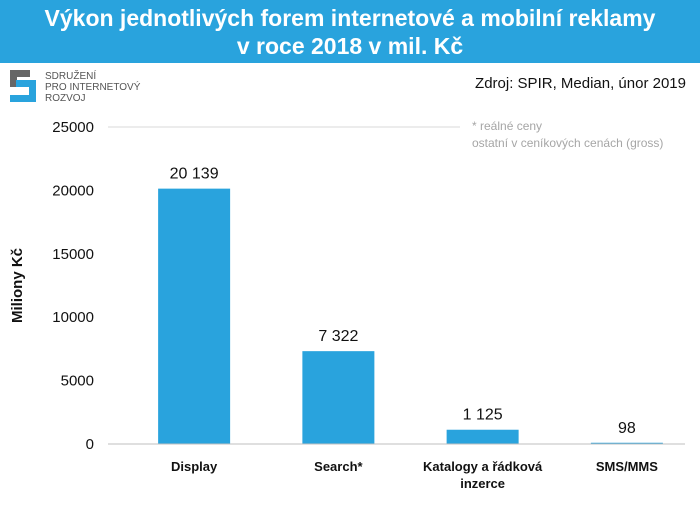  What do you see at coordinates (73, 190) in the screenshot?
I see `y-tick-label: 20000` at bounding box center [73, 190].